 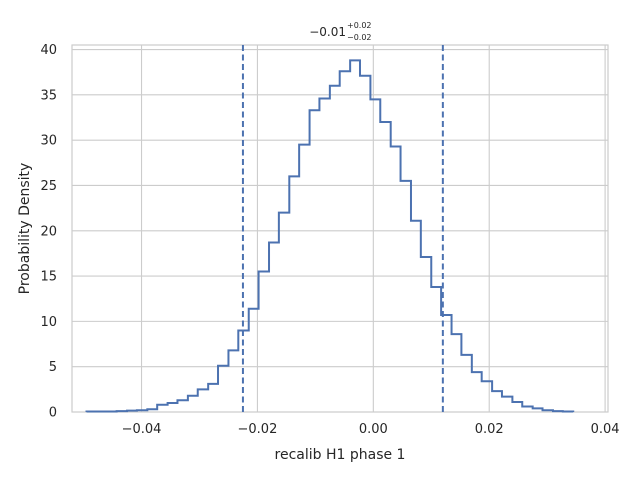 What do you see at coordinates (48, 277) in the screenshot?
I see `y-tick-label: 15` at bounding box center [48, 277].